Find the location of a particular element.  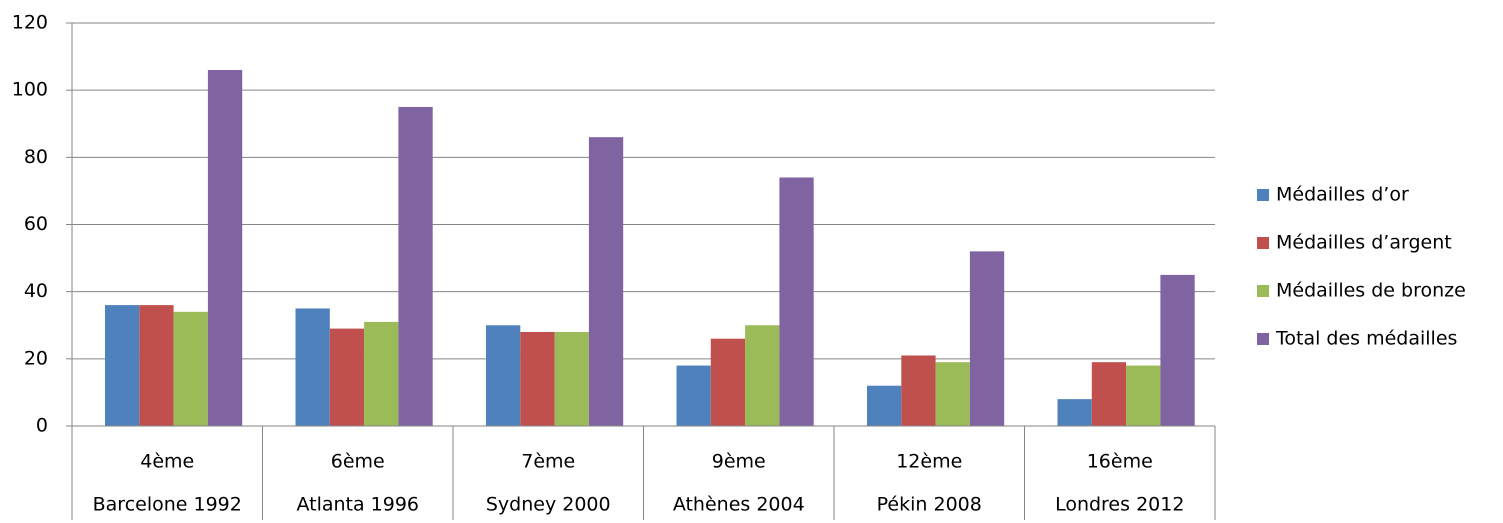

x-tick-rank: 6ème is located at coordinates (358, 462).